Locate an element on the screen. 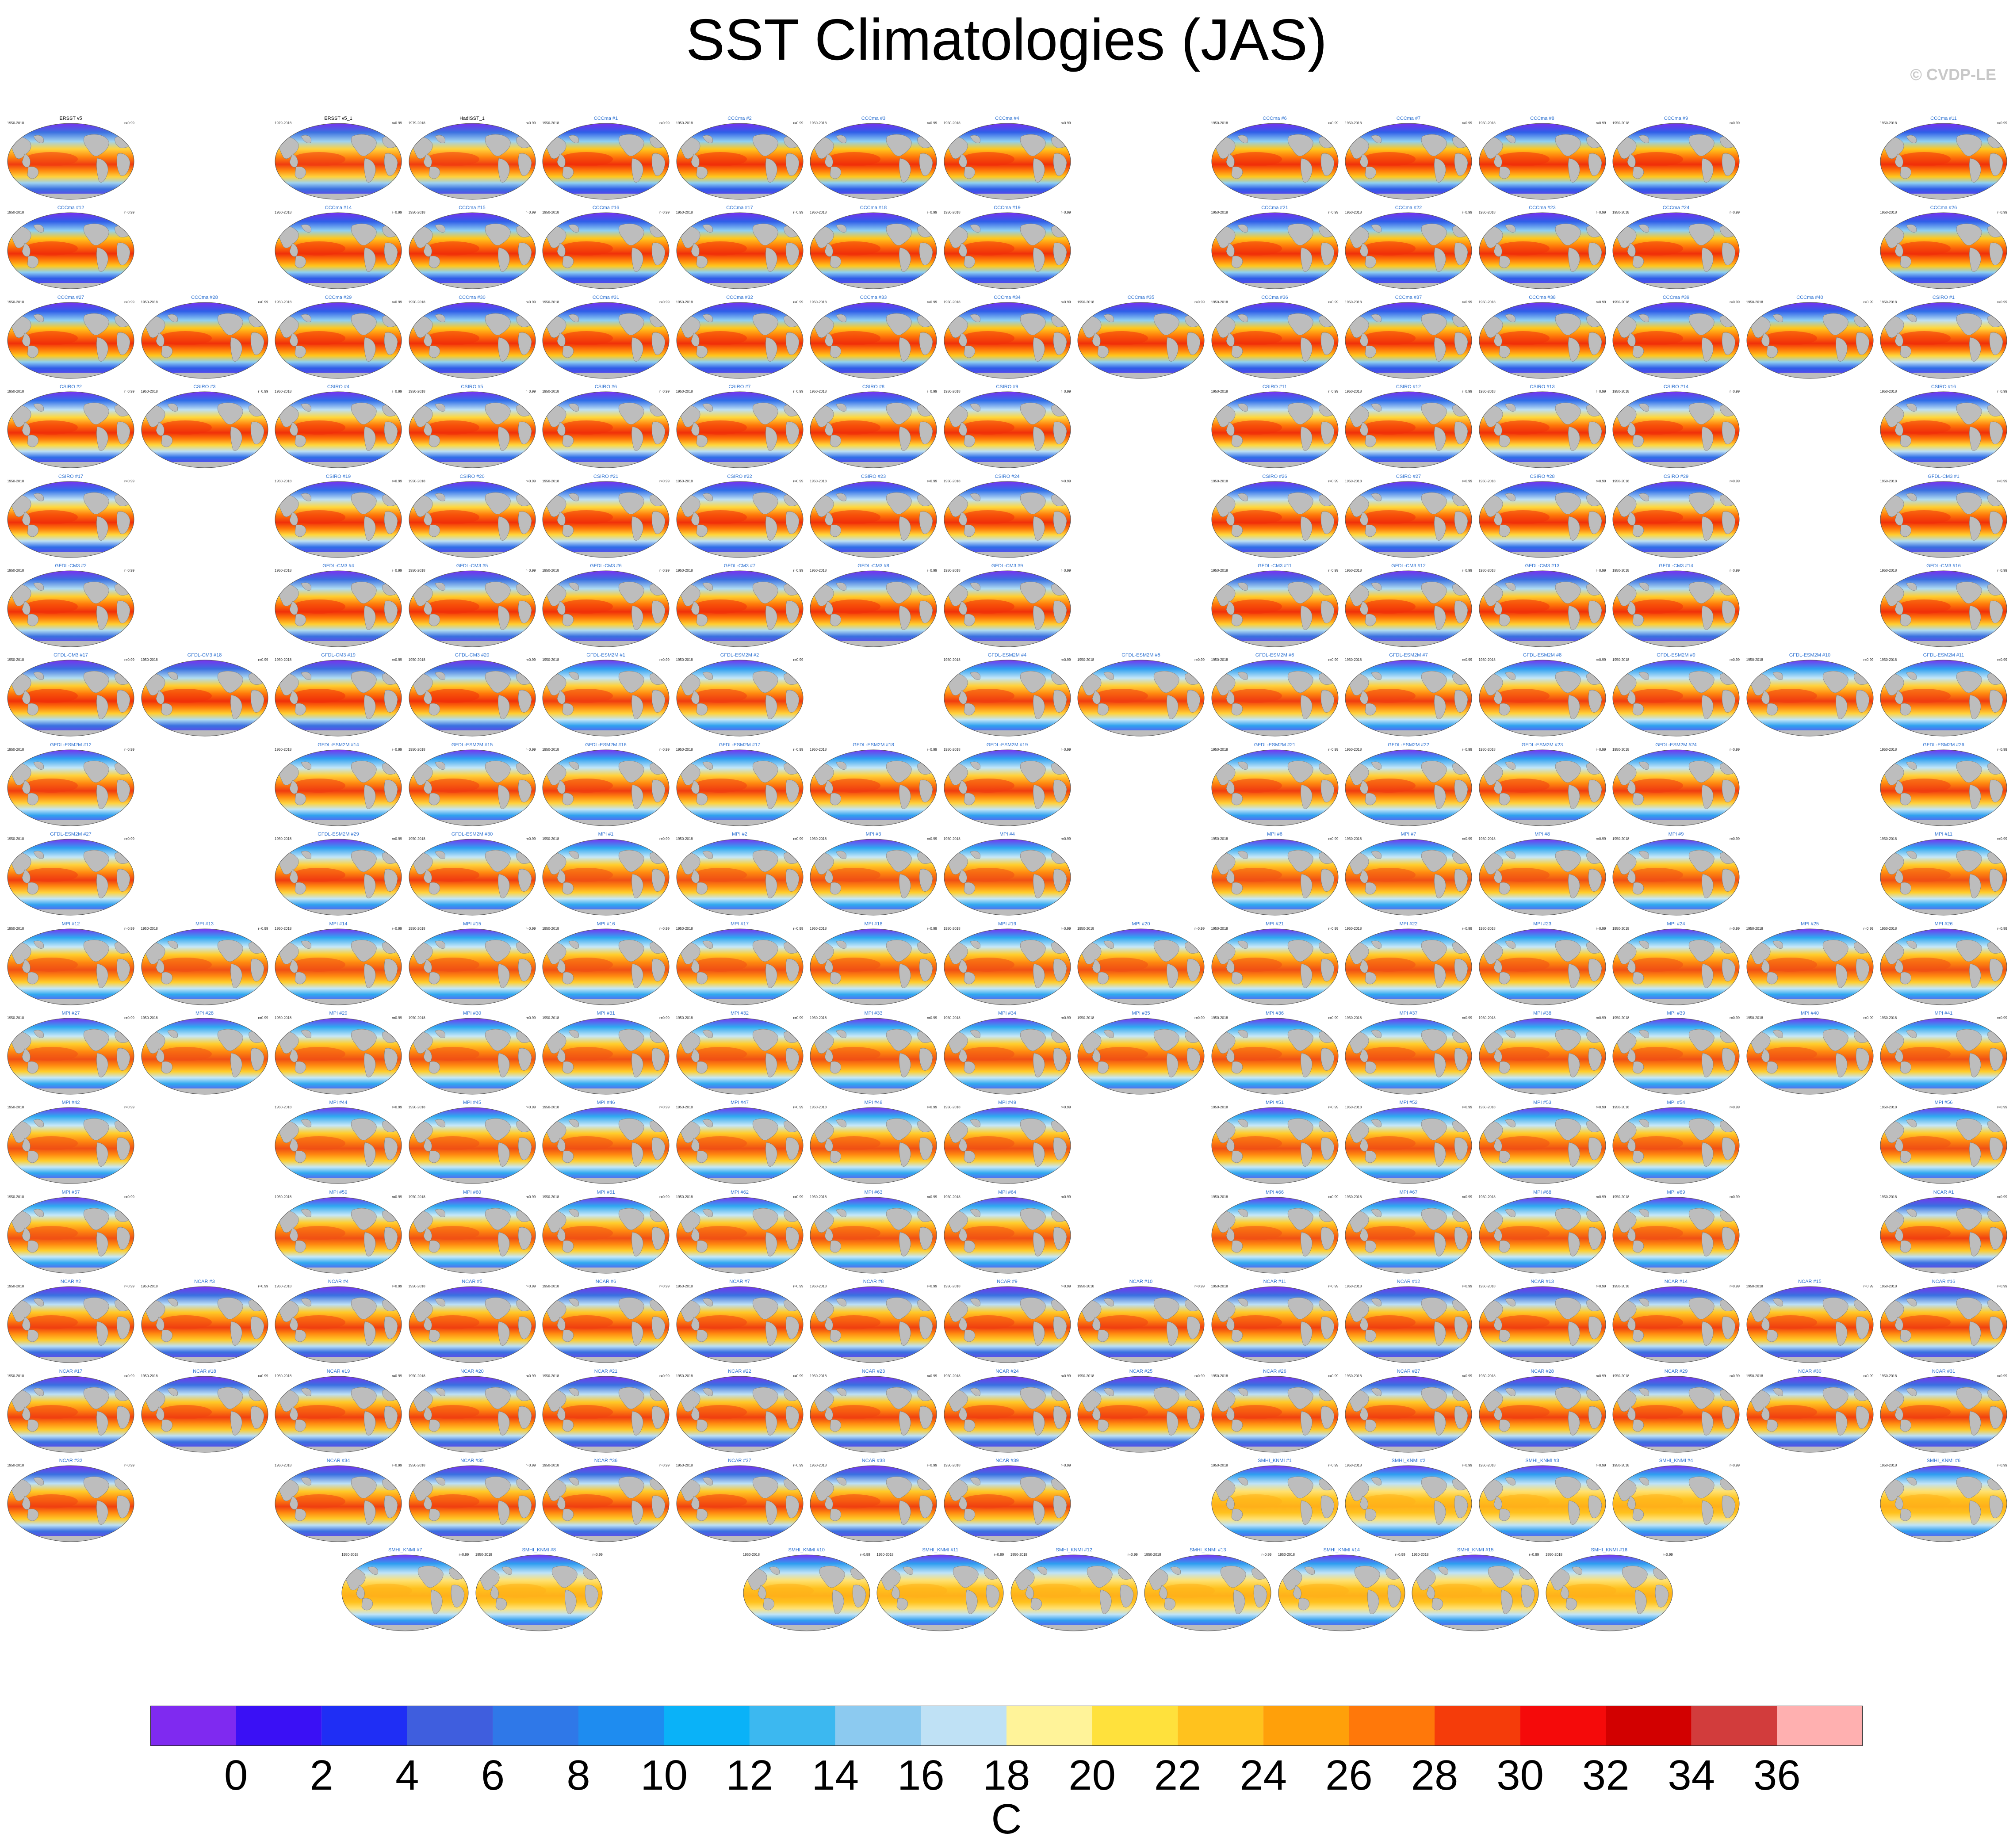  map-panel: MPI #51 1950-2018 r=0.99 is located at coordinates (1275, 1142).